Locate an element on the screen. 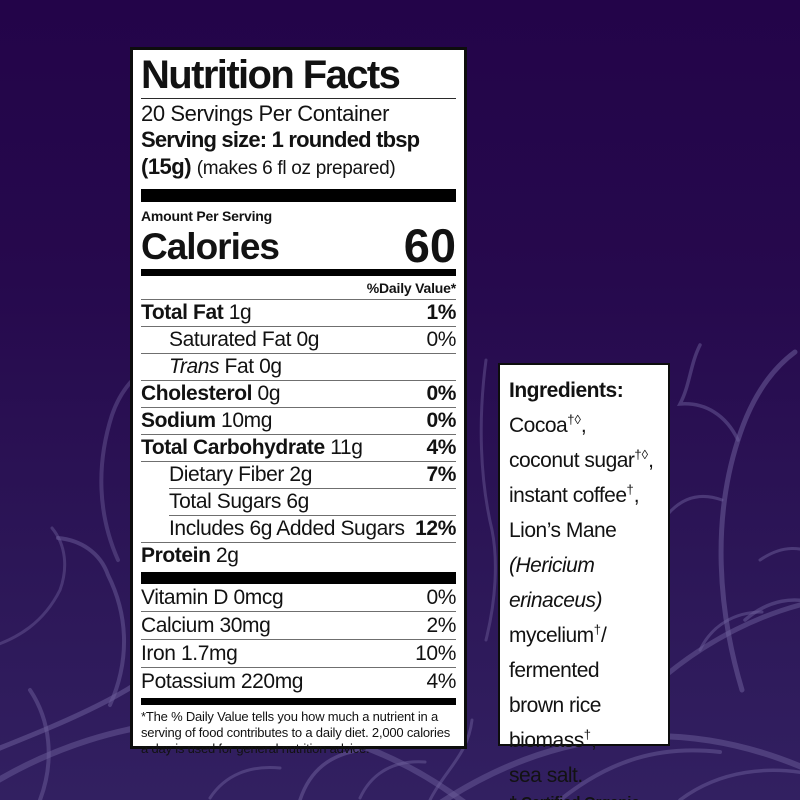  ingredient-line-coconut-sugar: coconut sugar†◊, is located at coordinates (581, 459).